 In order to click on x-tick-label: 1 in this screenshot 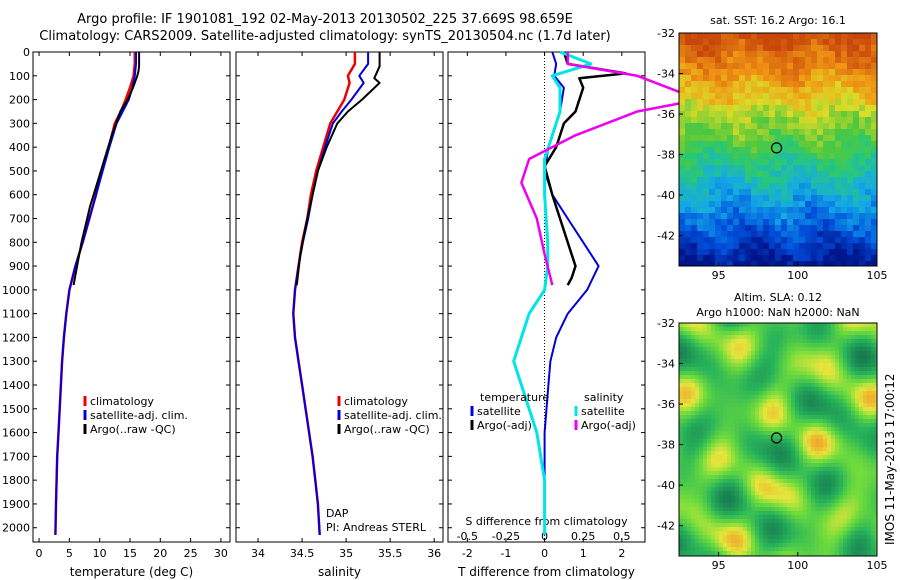, I will do `click(583, 553)`.